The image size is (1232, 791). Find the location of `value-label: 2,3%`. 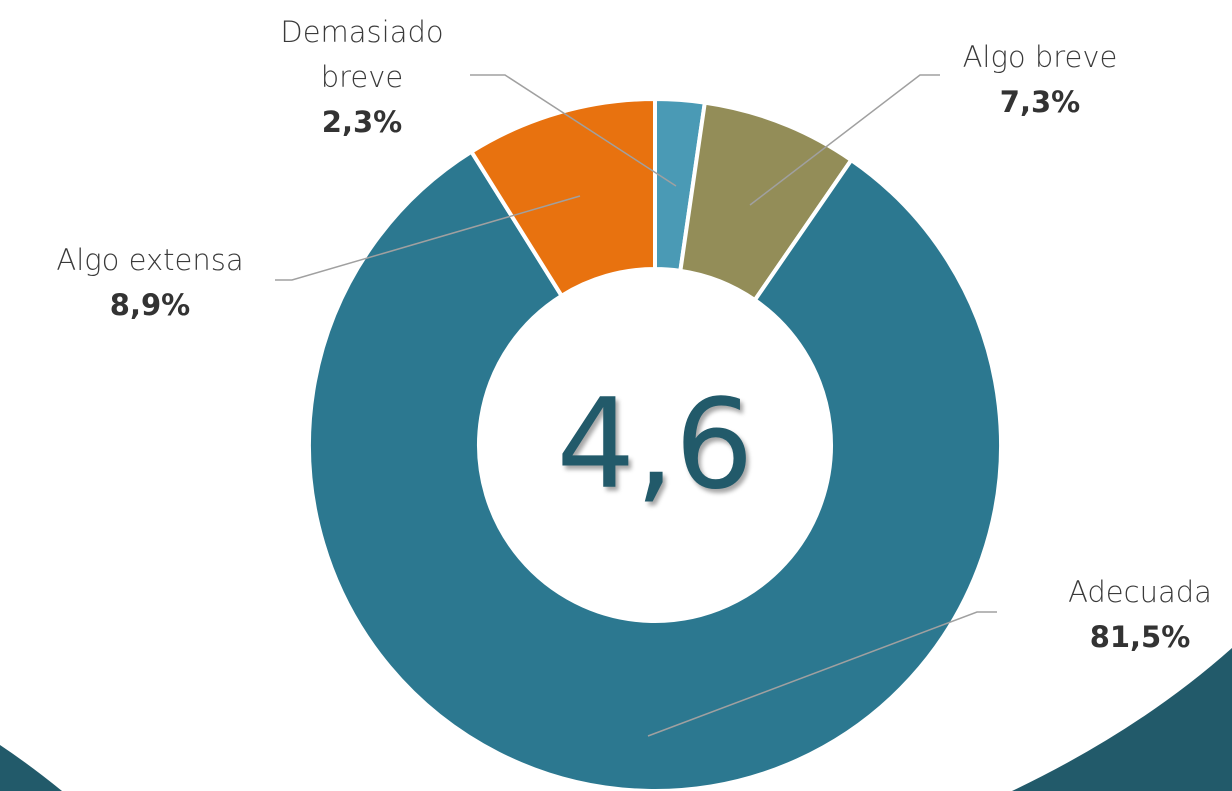

value-label: 2,3% is located at coordinates (362, 122).